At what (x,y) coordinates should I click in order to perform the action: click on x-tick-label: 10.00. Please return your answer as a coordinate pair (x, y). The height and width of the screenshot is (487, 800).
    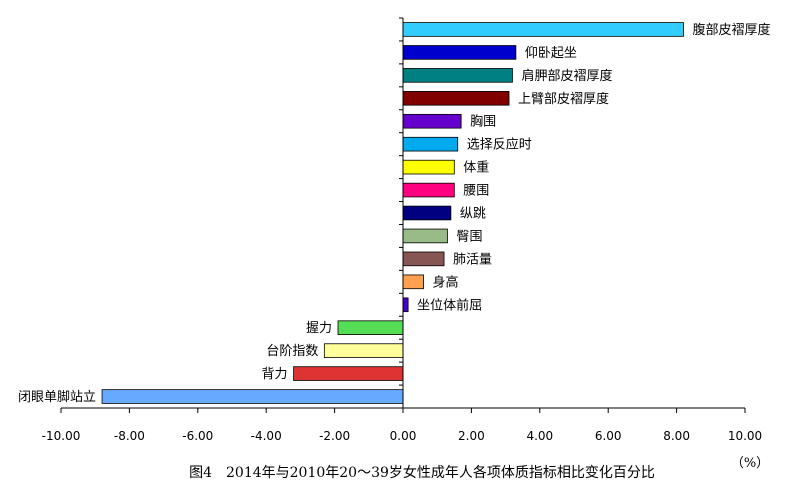
    Looking at the image, I should click on (745, 436).